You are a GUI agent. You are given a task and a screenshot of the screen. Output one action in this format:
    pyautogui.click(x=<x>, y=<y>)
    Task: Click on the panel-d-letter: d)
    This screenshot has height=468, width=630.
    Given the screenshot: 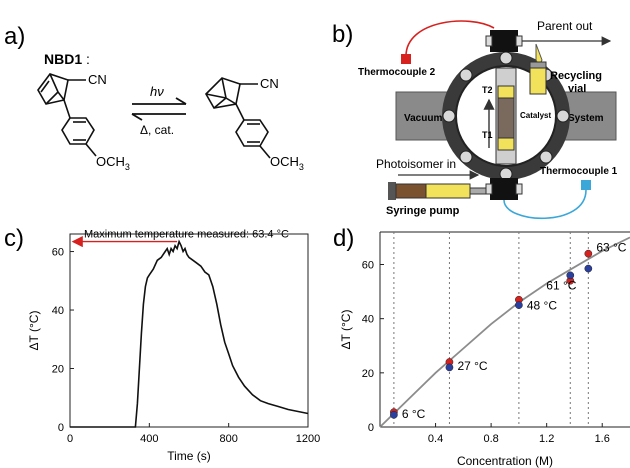 What is the action you would take?
    pyautogui.click(x=343, y=238)
    